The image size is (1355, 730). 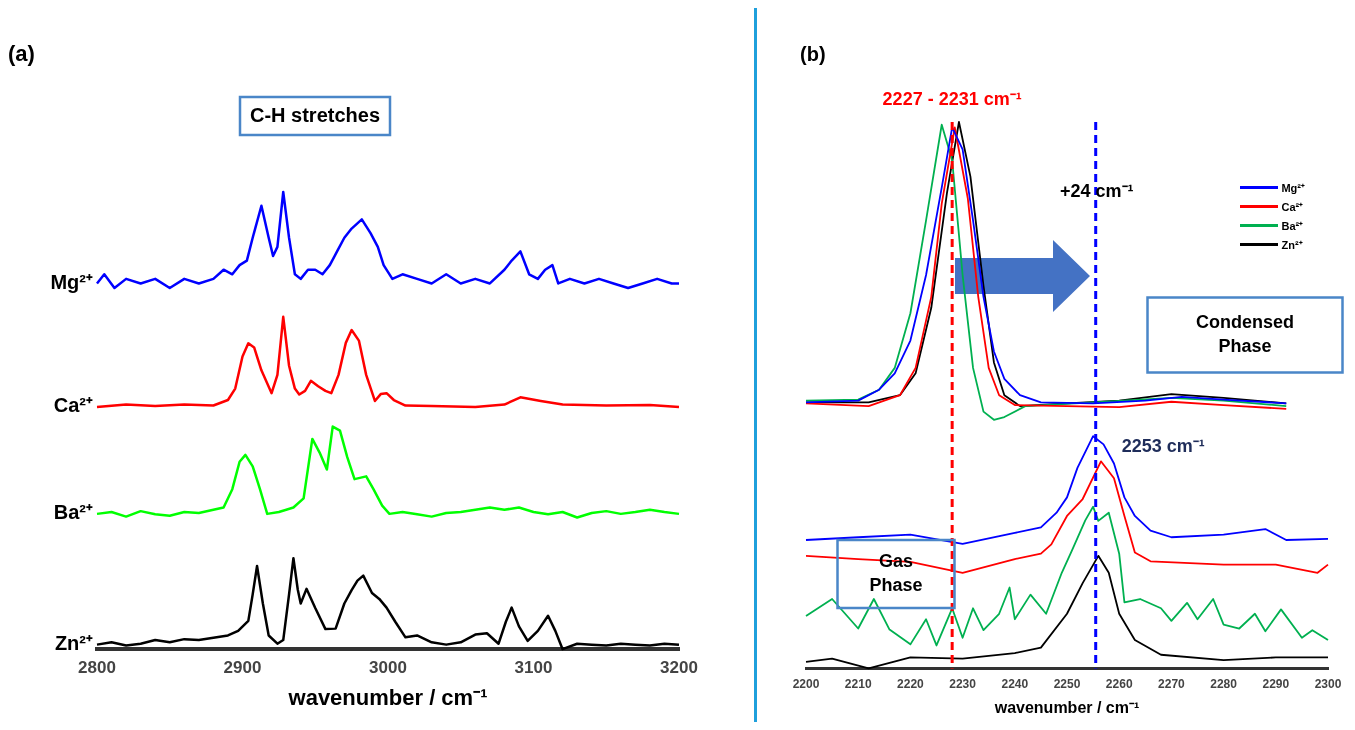 What do you see at coordinates (73, 512) in the screenshot?
I see `series-label: Ba²⁺` at bounding box center [73, 512].